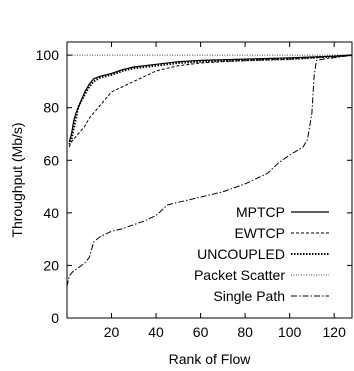 This screenshot has height=371, width=354. Describe the element at coordinates (241, 254) in the screenshot. I see `legend-label: UNCOUPLED` at that location.